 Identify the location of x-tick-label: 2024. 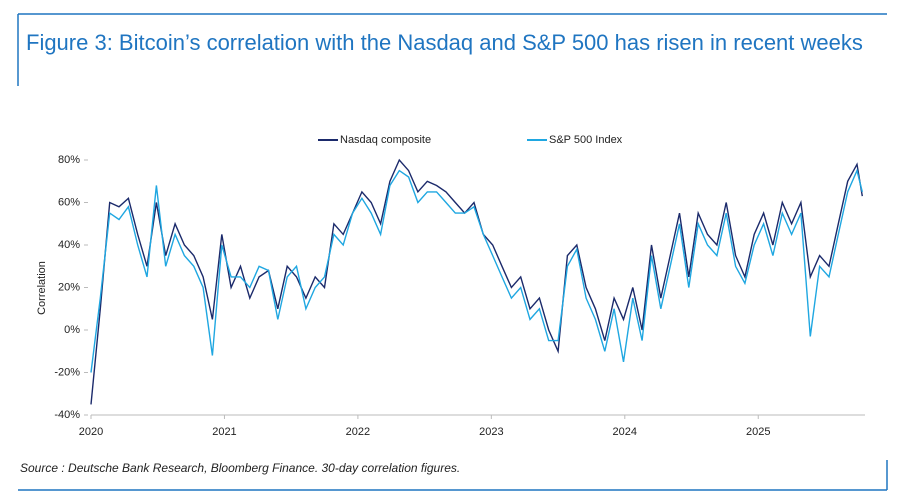
(625, 432).